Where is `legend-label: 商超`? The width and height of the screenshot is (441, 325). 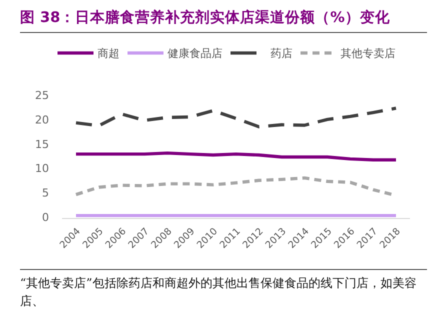 legend-label: 商超 is located at coordinates (109, 53).